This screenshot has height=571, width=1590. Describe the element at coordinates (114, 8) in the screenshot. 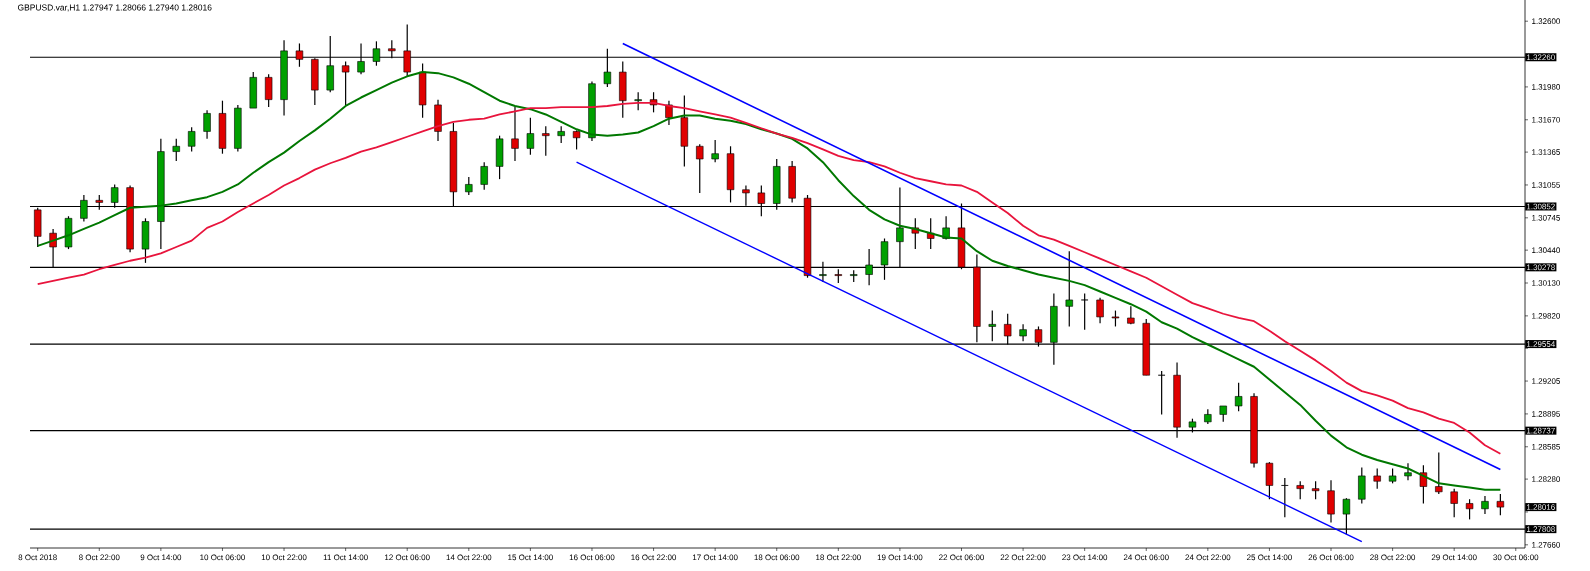

I see `chart-title: GBPUSD.var,H1 1.27947 1.28066 1.27940 1.28016` at that location.